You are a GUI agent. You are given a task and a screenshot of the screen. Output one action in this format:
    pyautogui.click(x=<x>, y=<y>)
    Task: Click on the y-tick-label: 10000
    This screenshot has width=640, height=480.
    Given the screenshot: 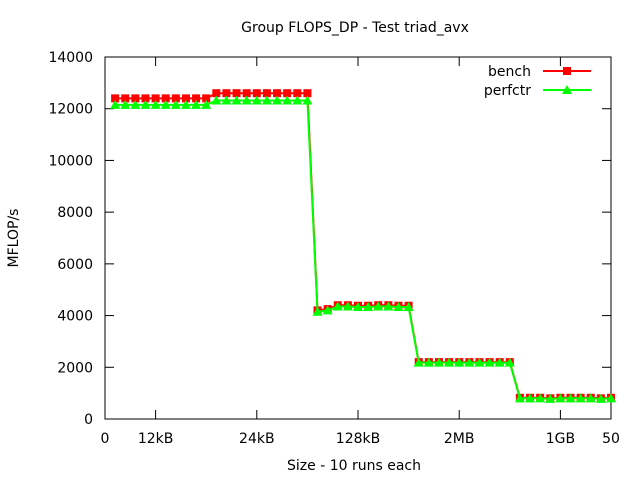 What is the action you would take?
    pyautogui.click(x=70, y=161)
    